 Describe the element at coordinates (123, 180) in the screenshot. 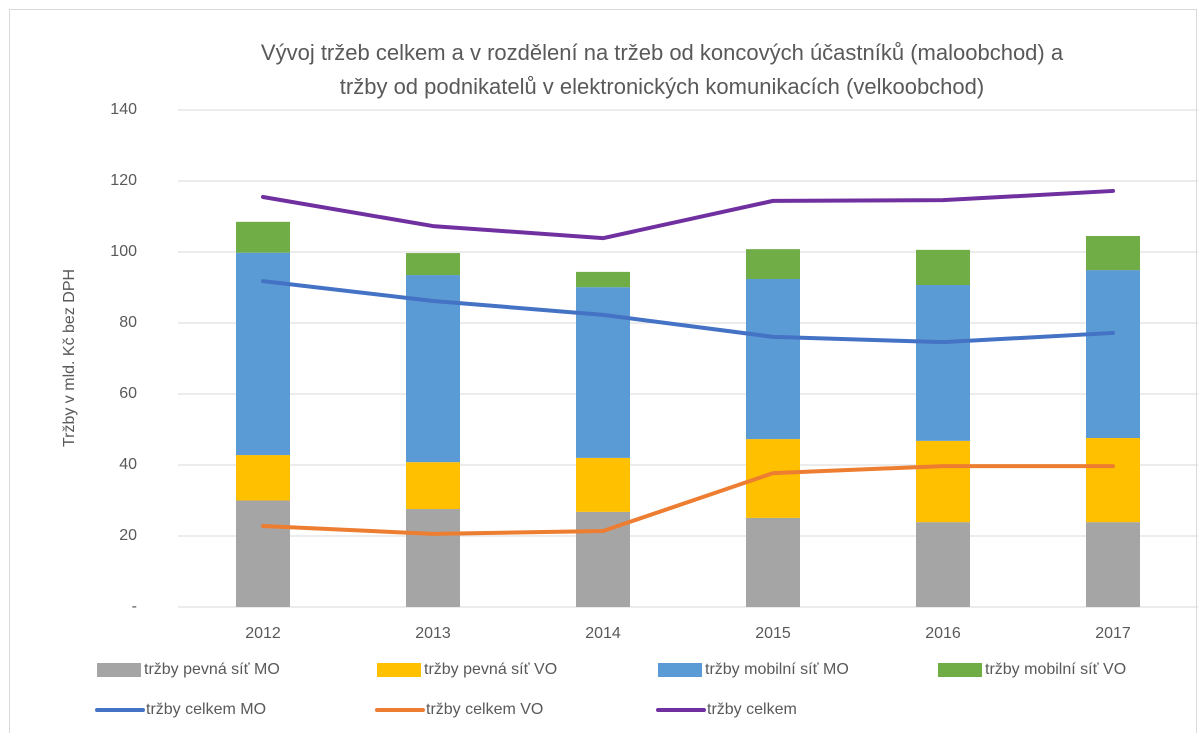

I see `y-tick-label: 120` at that location.